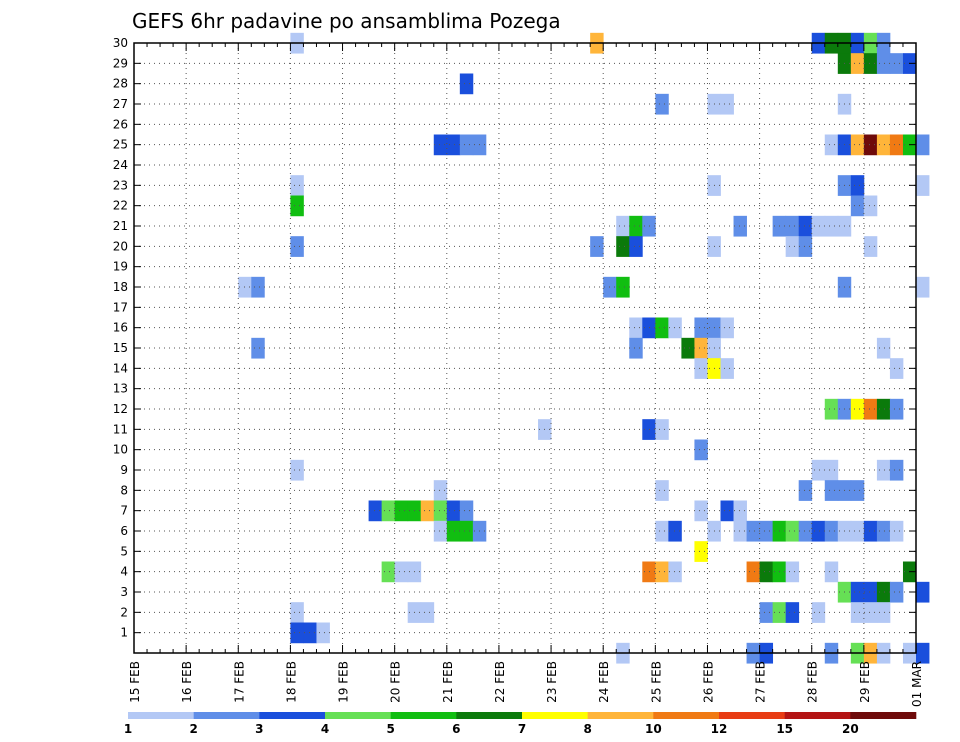 Image resolution: width=960 pixels, height=742 pixels. What do you see at coordinates (719, 729) in the screenshot?
I see `colorbar-label: 12` at bounding box center [719, 729].